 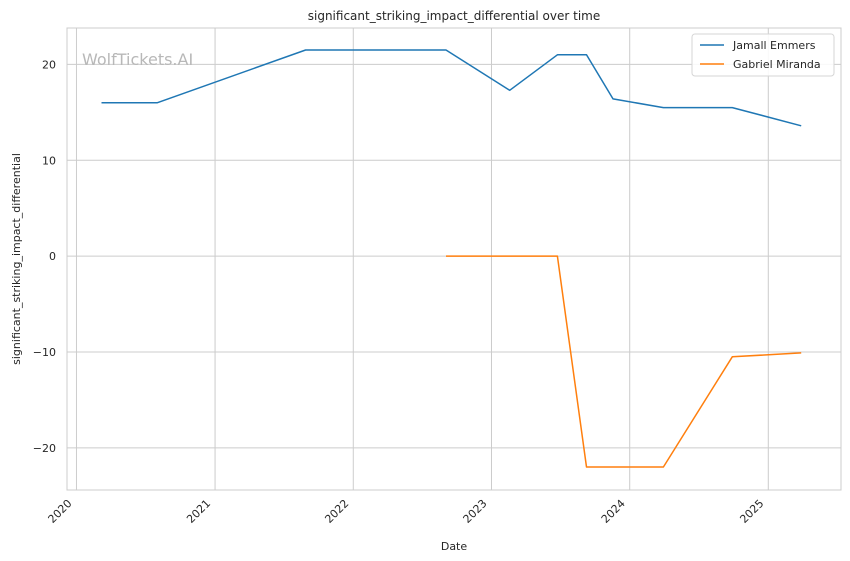 I want to click on legend-box, so click(x=763, y=55).